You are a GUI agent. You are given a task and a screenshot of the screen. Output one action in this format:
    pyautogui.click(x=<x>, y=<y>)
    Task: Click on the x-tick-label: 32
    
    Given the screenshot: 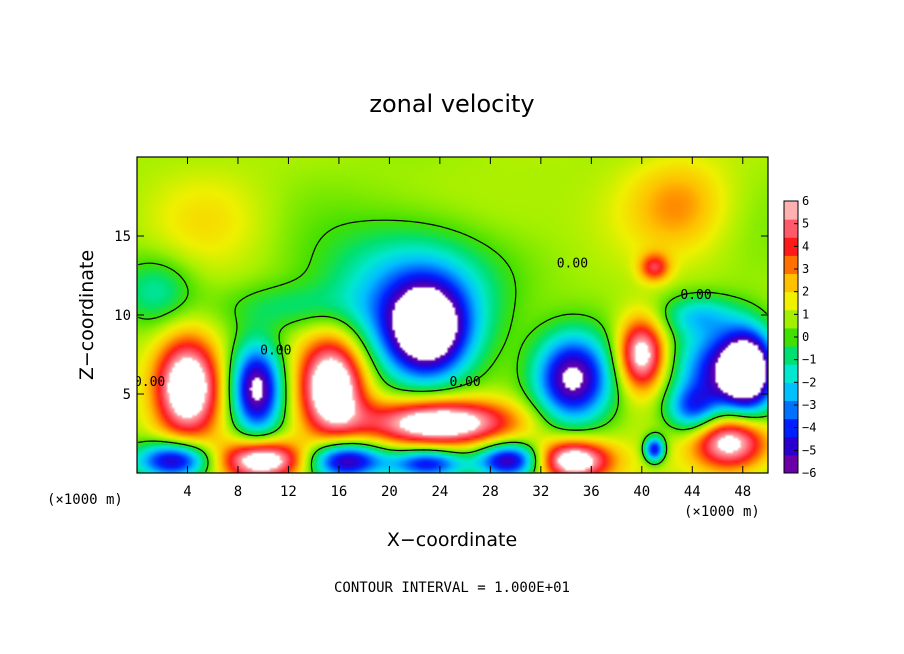 What is the action you would take?
    pyautogui.click(x=540, y=492)
    